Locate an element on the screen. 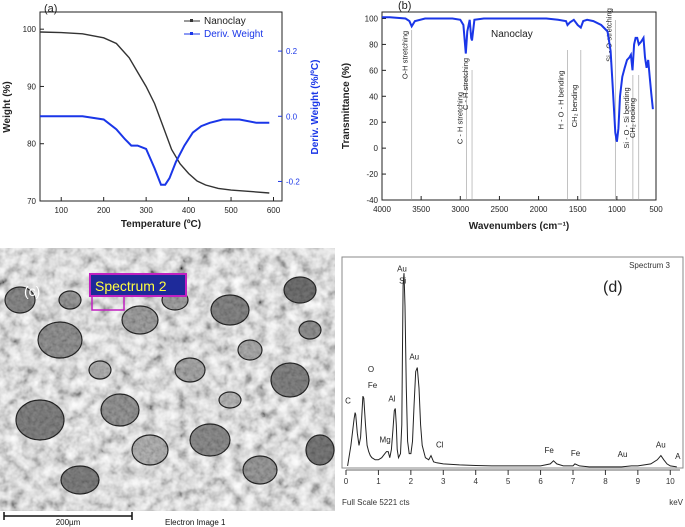 This screenshot has height=527, width=685. panel-a-x-ticks: 100 200 300 400 500 600 is located at coordinates (168, 206).